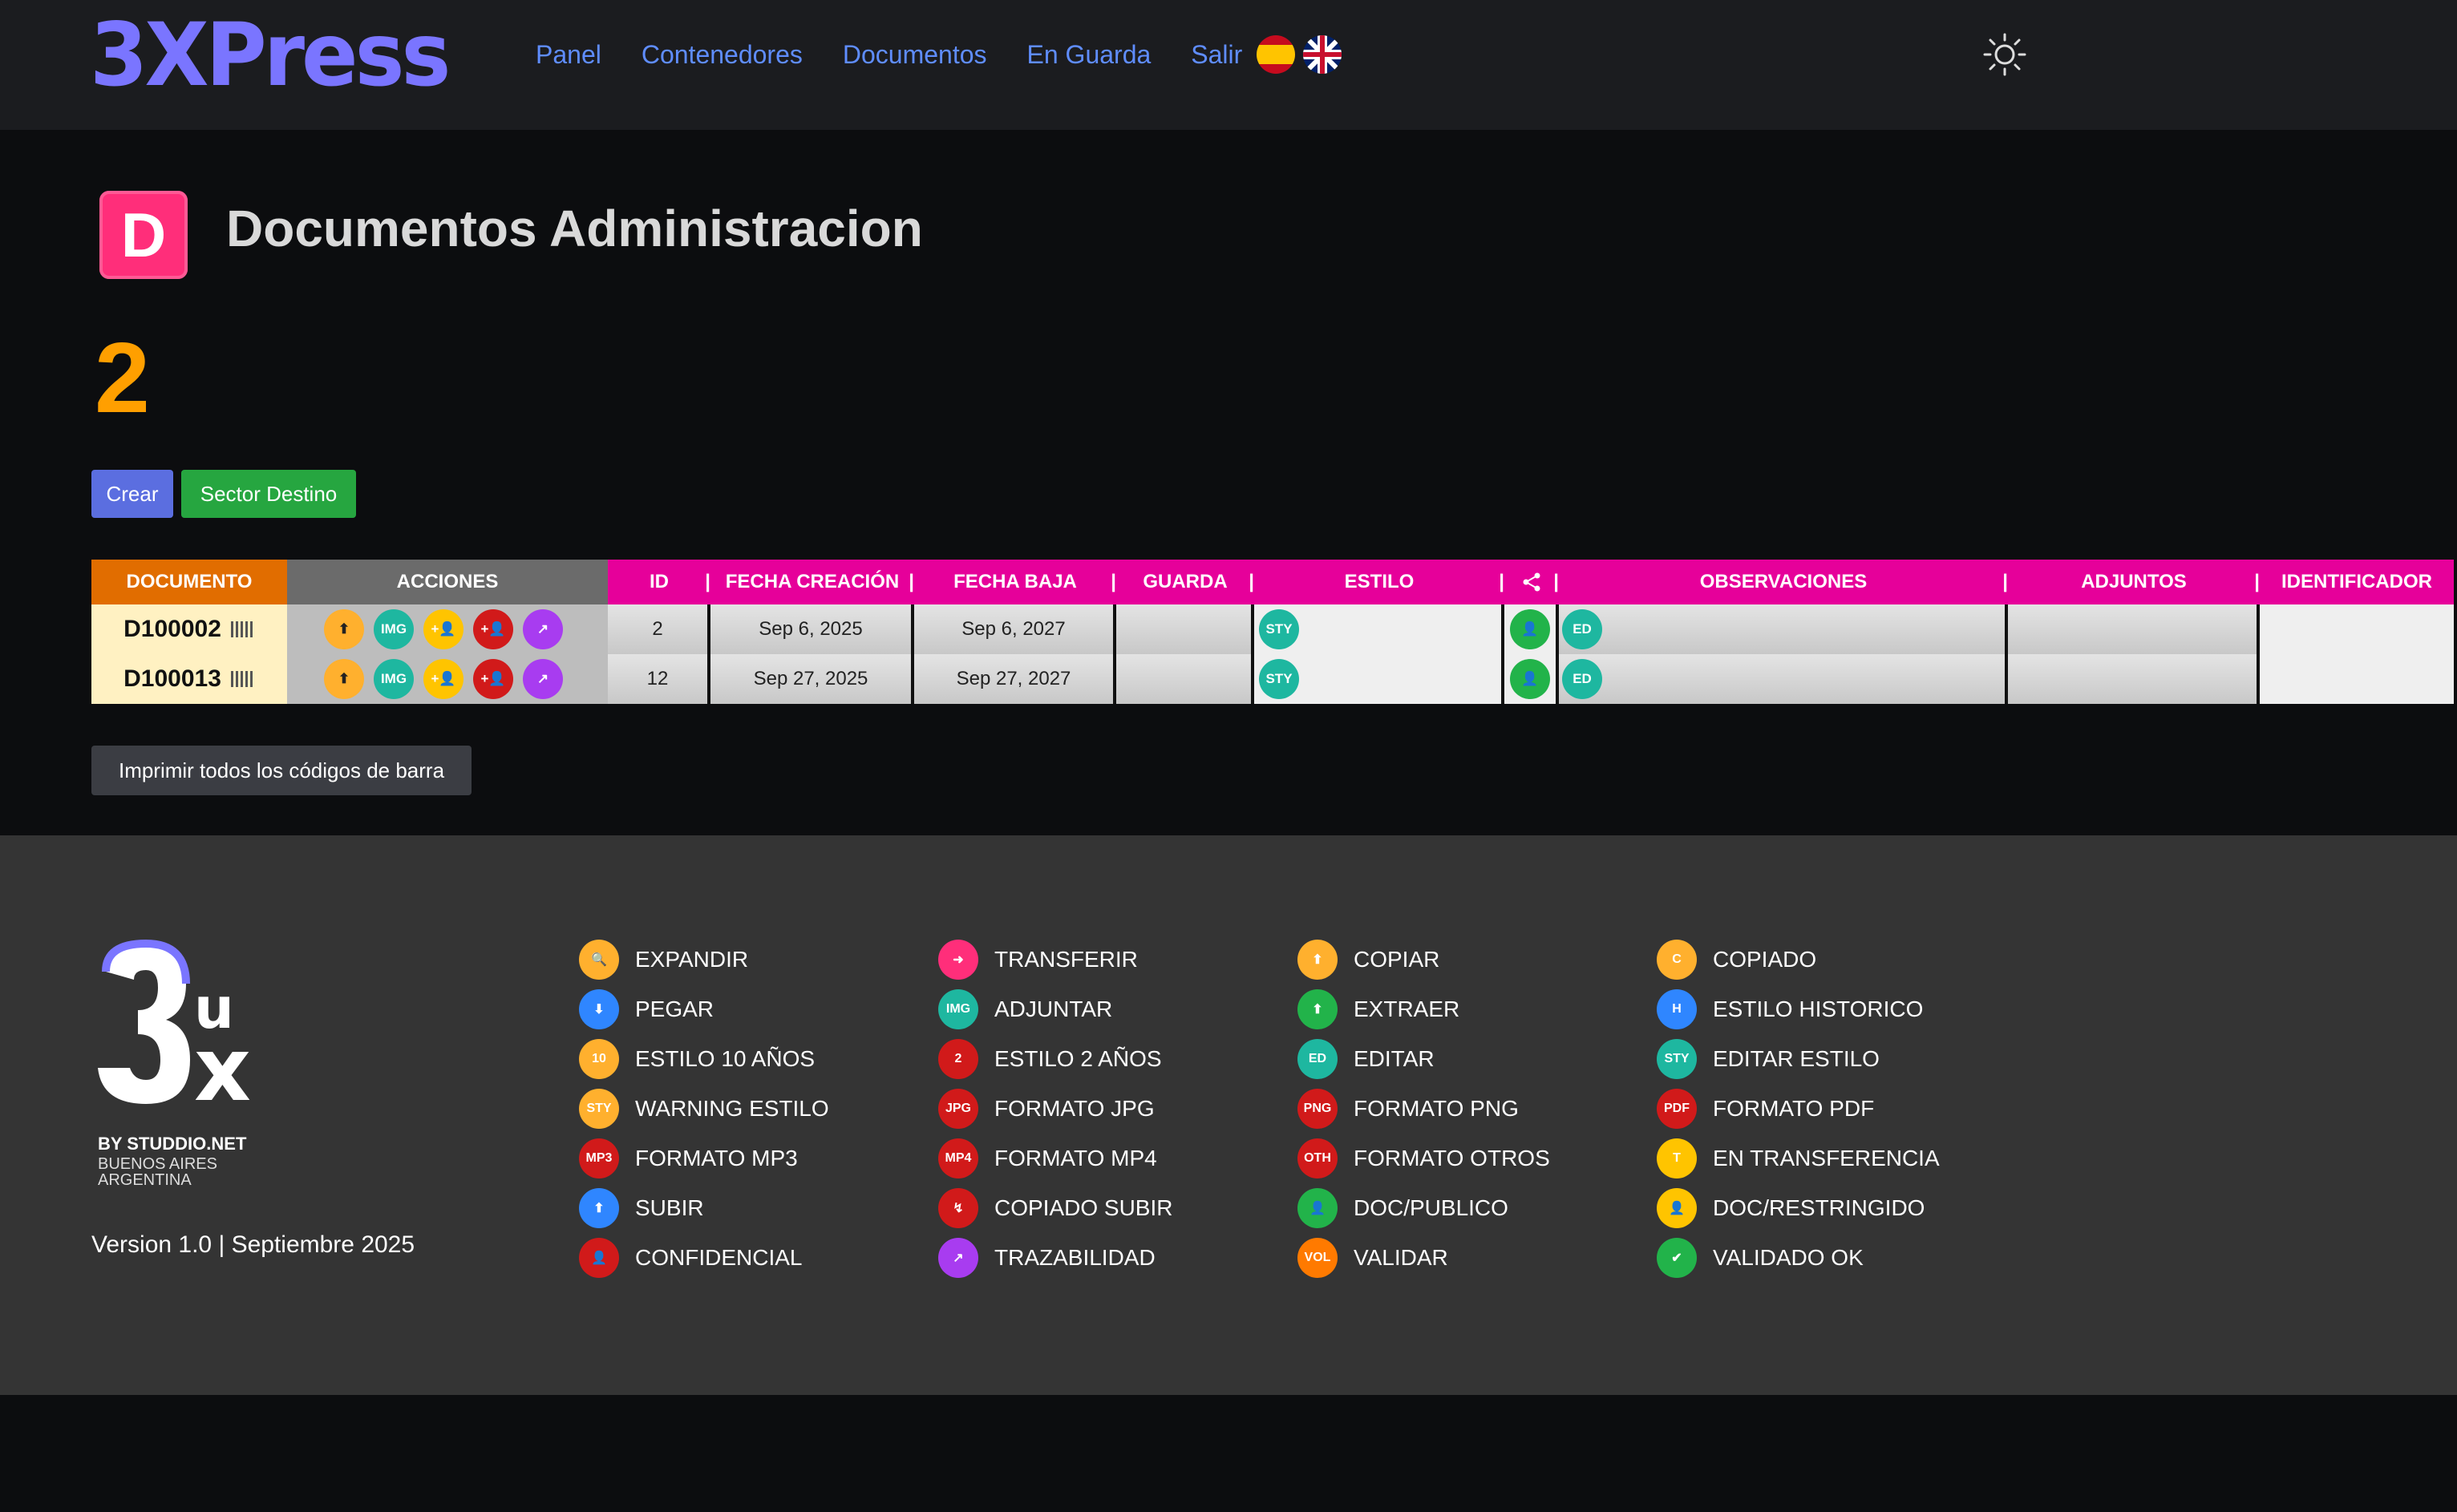 The image size is (2457, 1512). Describe the element at coordinates (958, 1109) in the screenshot. I see `jpg-icon: JPG` at that location.